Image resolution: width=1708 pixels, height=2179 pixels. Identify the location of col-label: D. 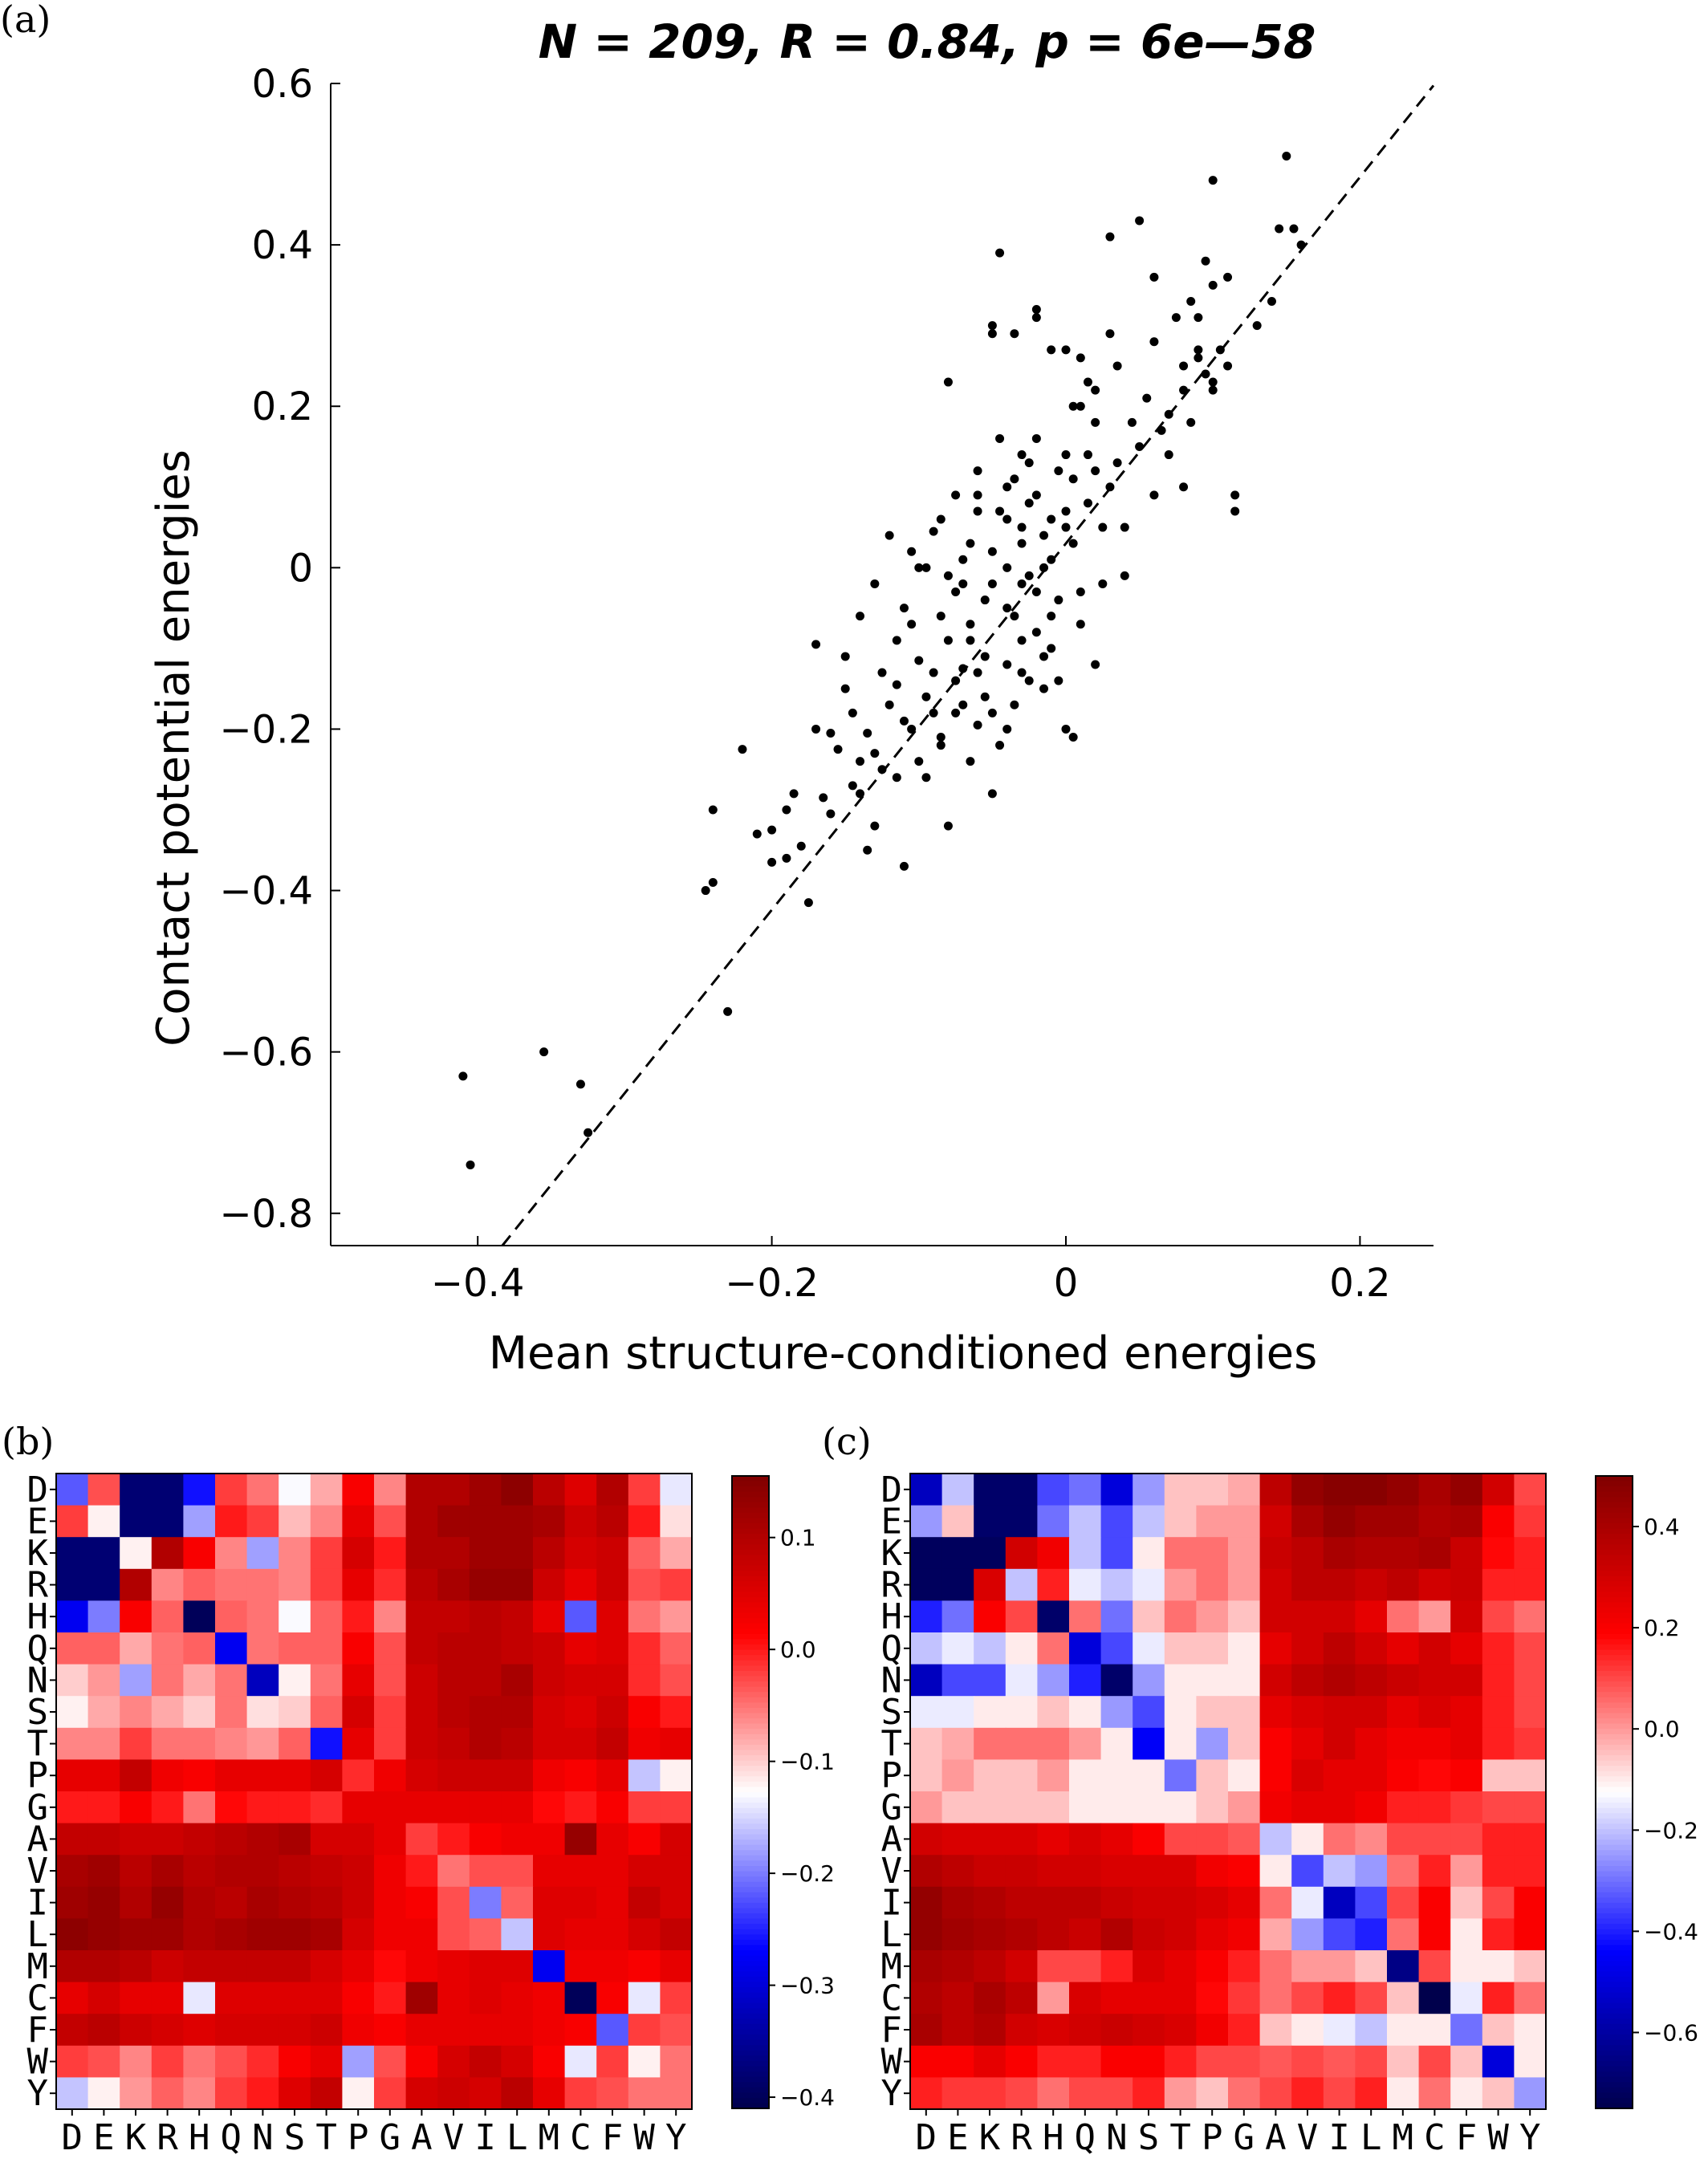
(73, 2137).